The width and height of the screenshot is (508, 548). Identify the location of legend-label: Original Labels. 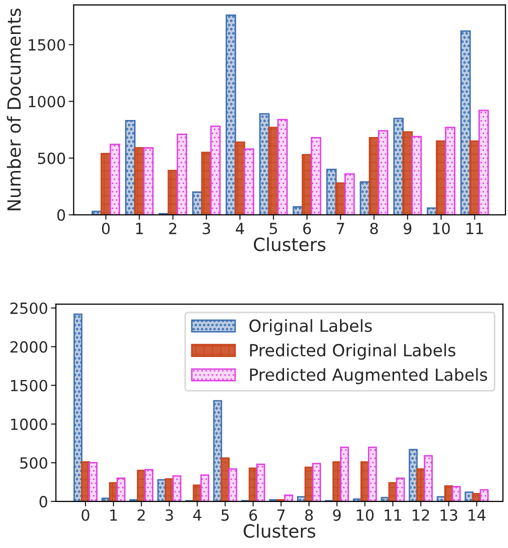
(310, 327).